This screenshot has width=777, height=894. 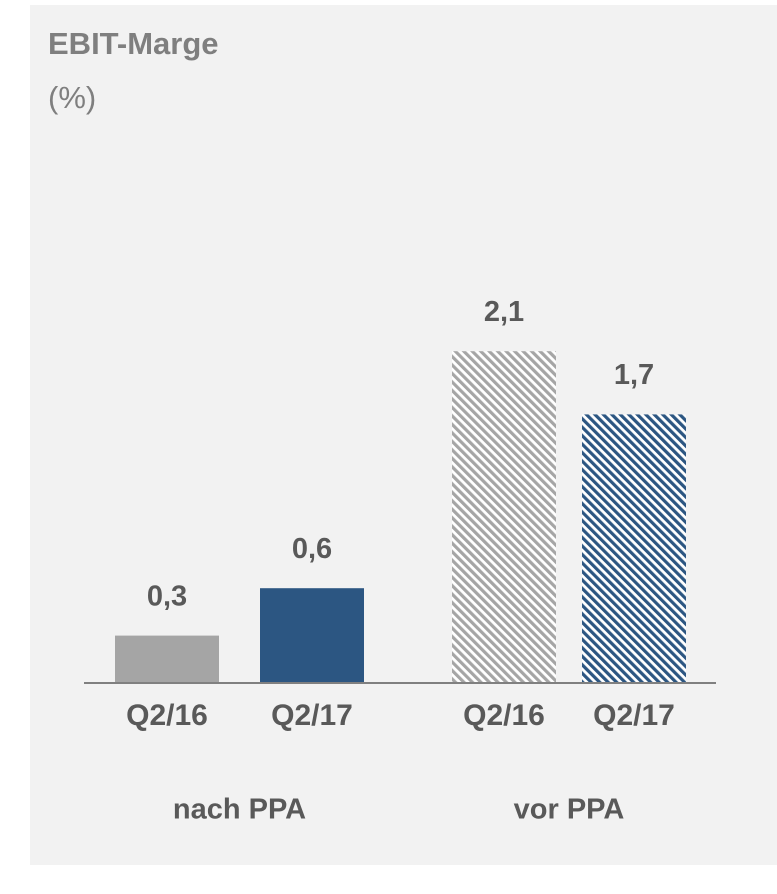 I want to click on value-label: 0,3, so click(x=167, y=596).